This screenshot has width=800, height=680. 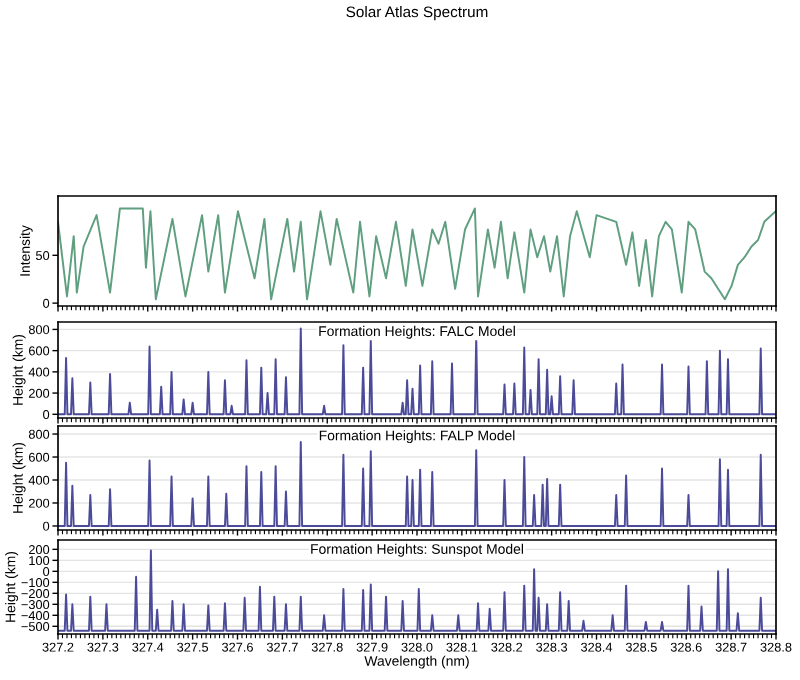 I want to click on line-series, so click(x=417, y=254).